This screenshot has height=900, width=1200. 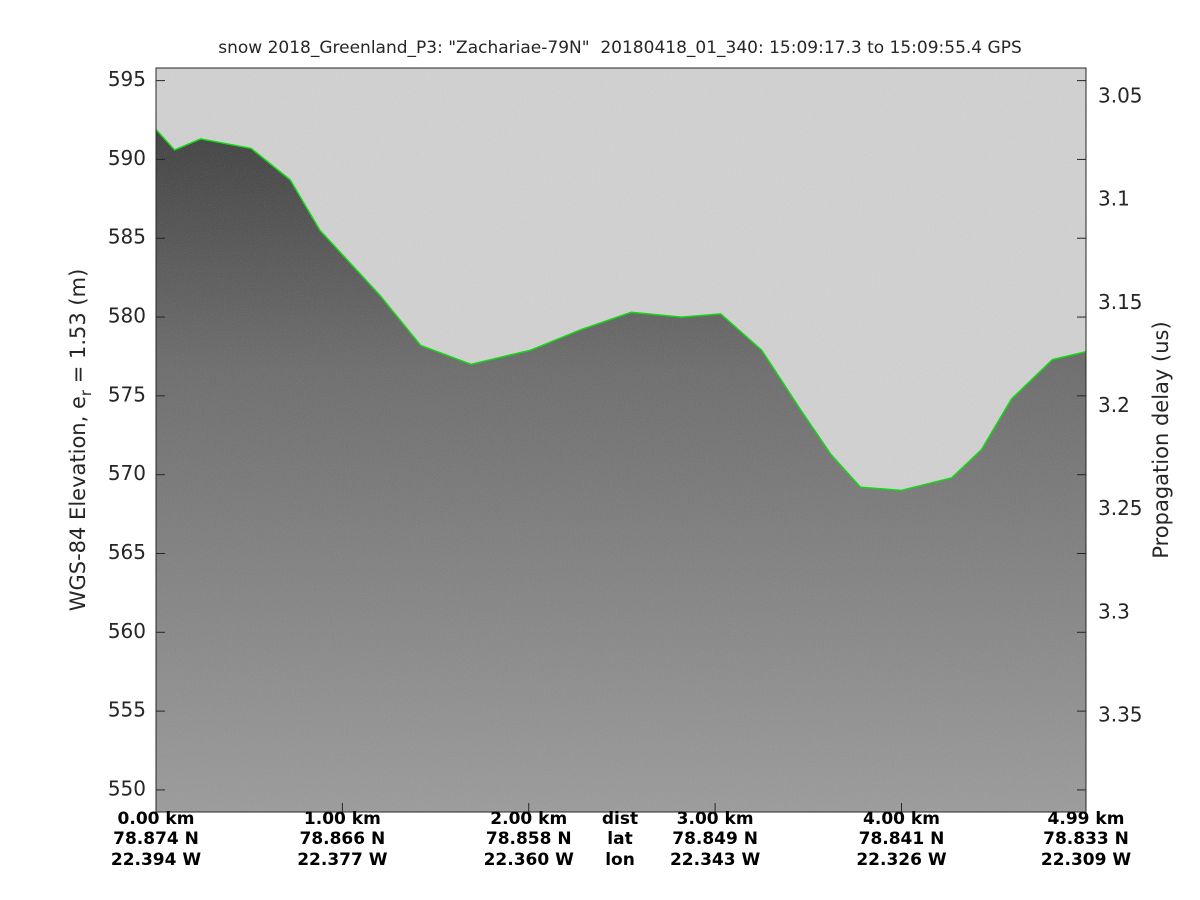 What do you see at coordinates (156, 860) in the screenshot?
I see `lon-label: 22.394 W` at bounding box center [156, 860].